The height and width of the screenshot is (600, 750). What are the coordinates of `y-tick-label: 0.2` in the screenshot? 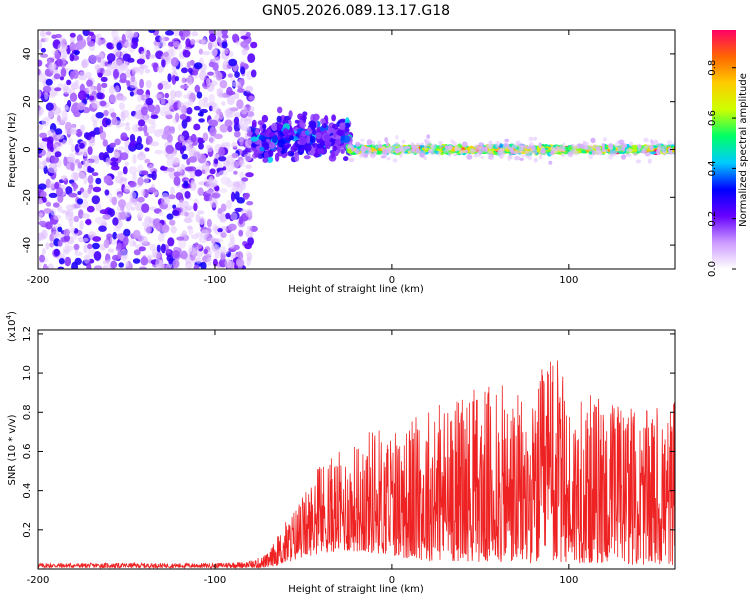 It's located at (27, 530).